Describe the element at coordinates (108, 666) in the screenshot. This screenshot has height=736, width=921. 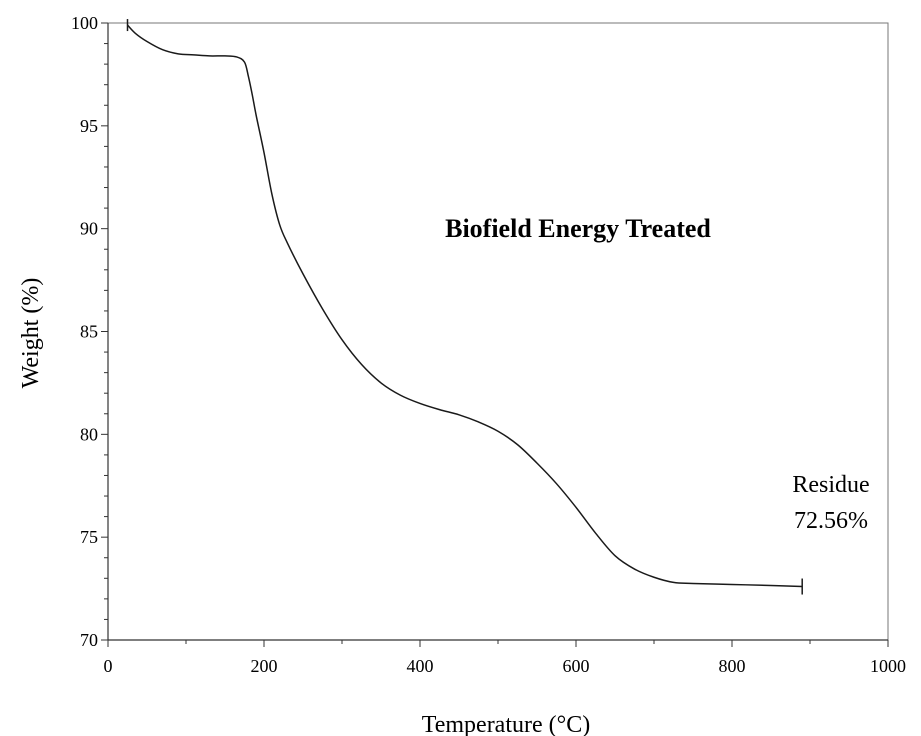
I see `x-tick-label: 0` at that location.